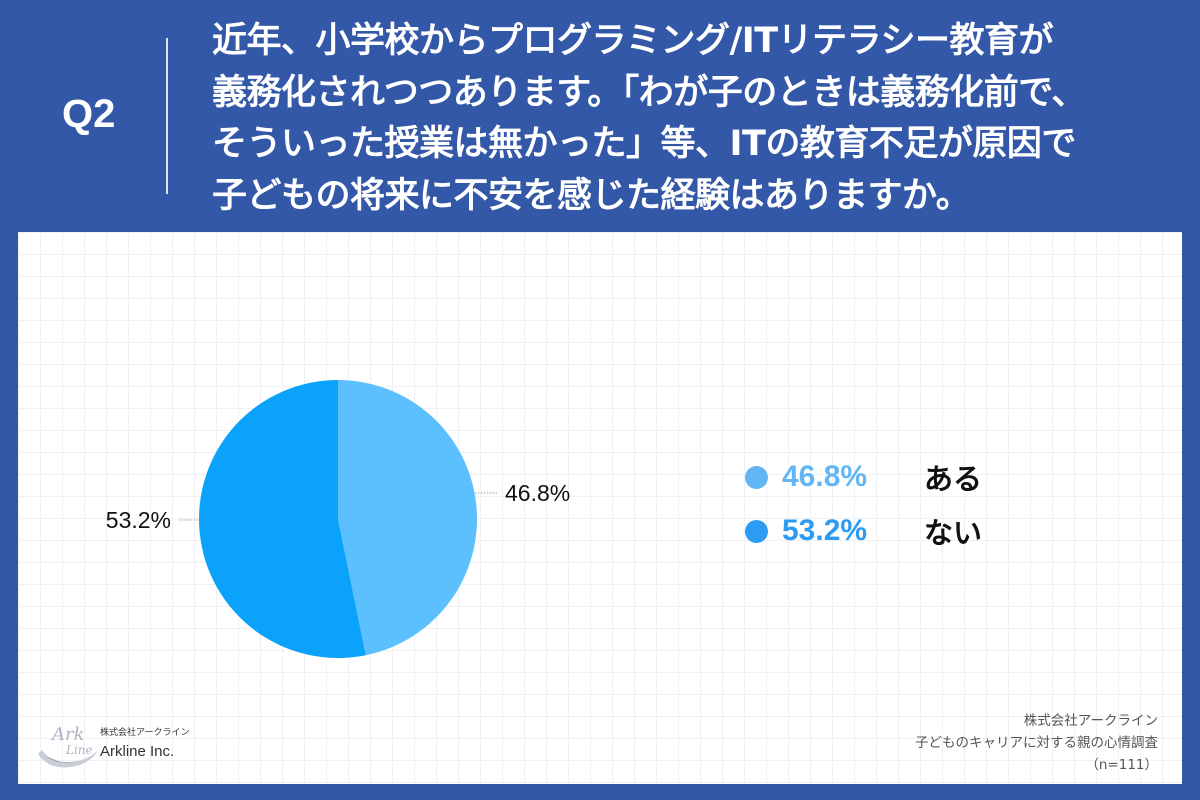  What do you see at coordinates (67, 734) in the screenshot?
I see `svg-text: Ark` at bounding box center [67, 734].